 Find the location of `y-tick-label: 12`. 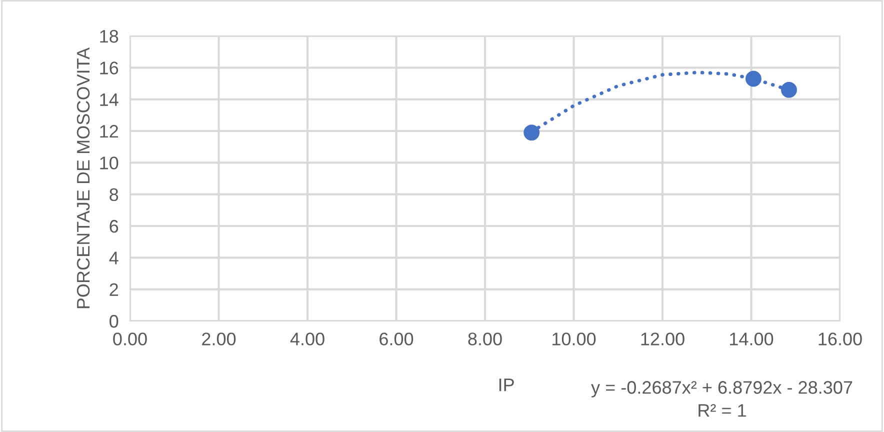

y-tick-label: 12 is located at coordinates (109, 131).